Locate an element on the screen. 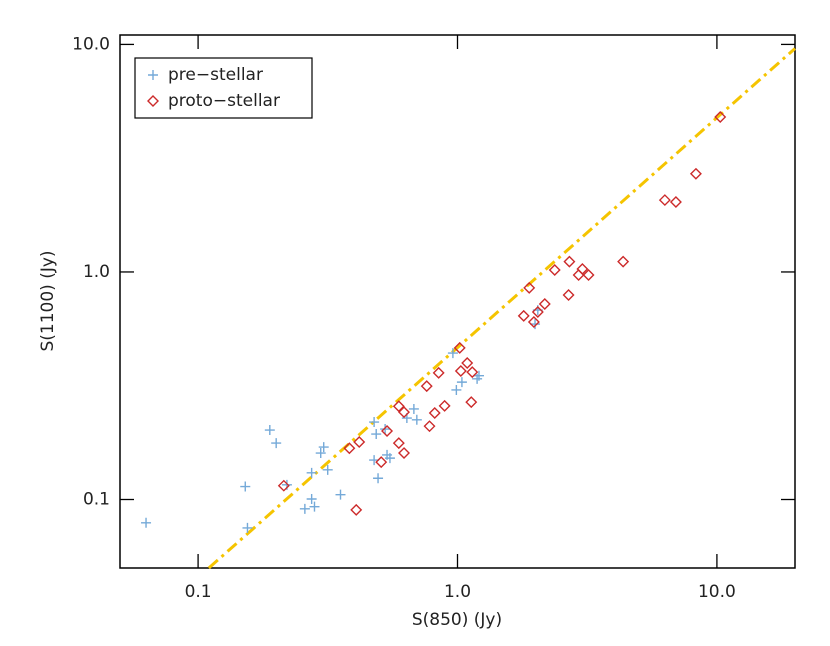  y-tick-label: 10.0 is located at coordinates (91, 44).